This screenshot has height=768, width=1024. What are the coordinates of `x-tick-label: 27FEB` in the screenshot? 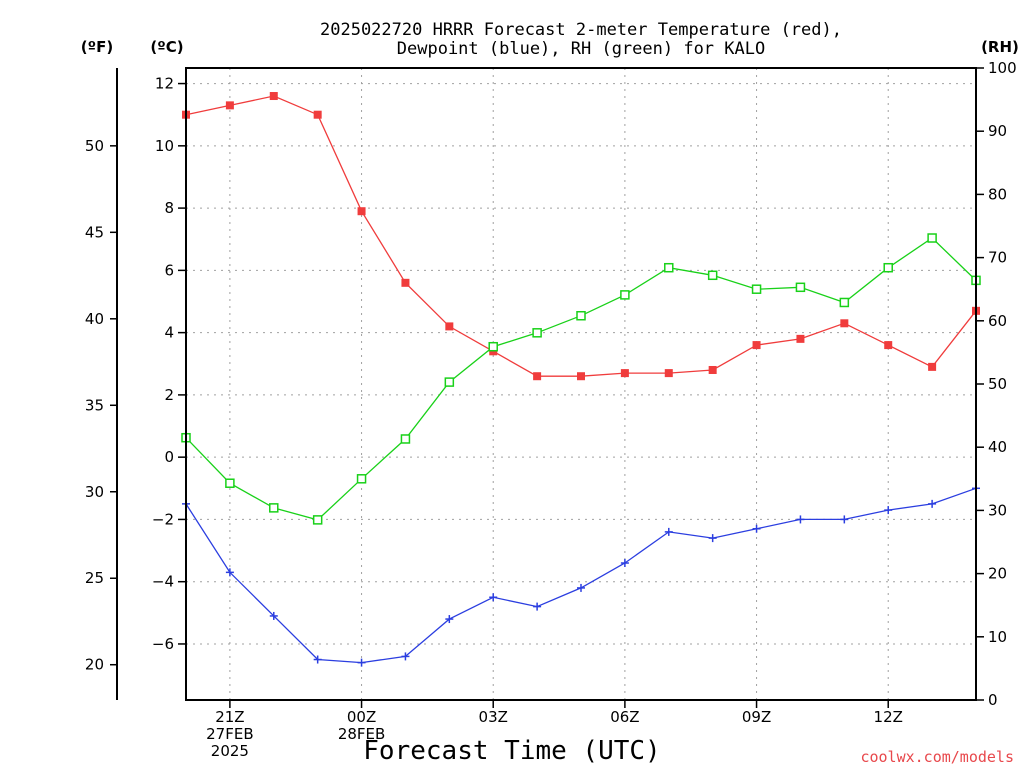 It's located at (229, 734).